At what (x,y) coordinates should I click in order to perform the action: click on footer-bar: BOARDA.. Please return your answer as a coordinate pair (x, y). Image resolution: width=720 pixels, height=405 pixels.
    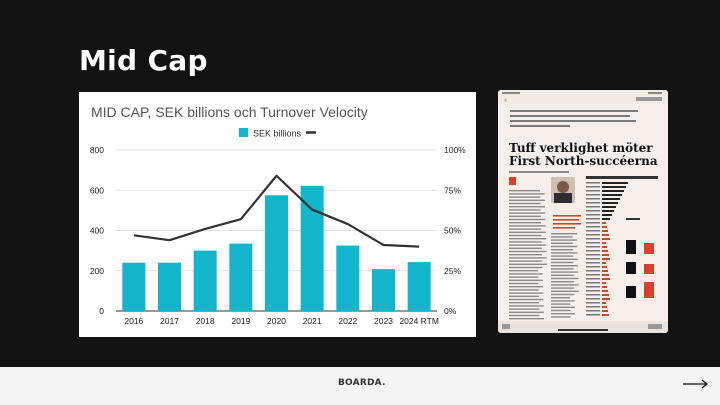
    Looking at the image, I should click on (360, 386).